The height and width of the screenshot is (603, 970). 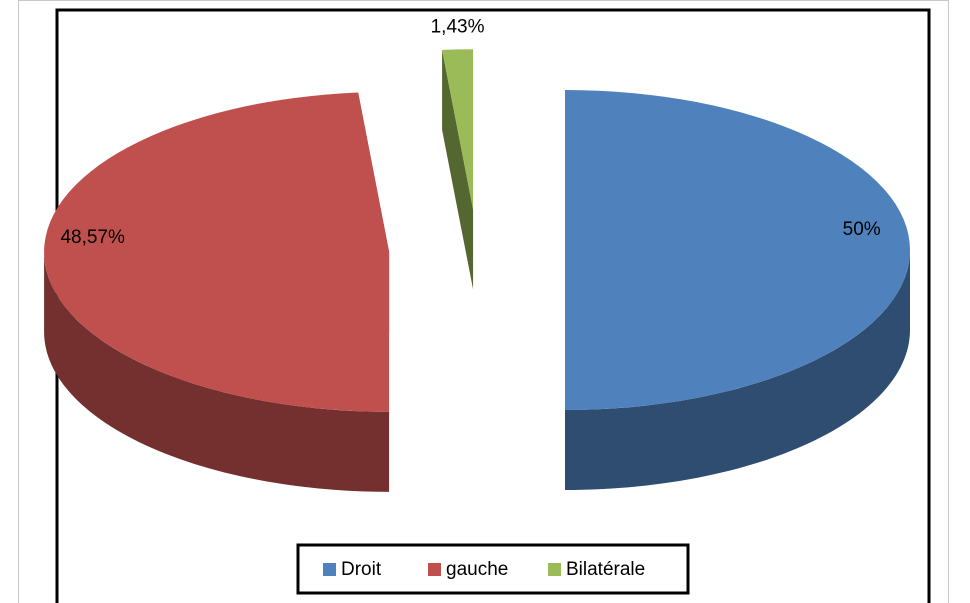 What do you see at coordinates (862, 229) in the screenshot?
I see `data-label: 50%` at bounding box center [862, 229].